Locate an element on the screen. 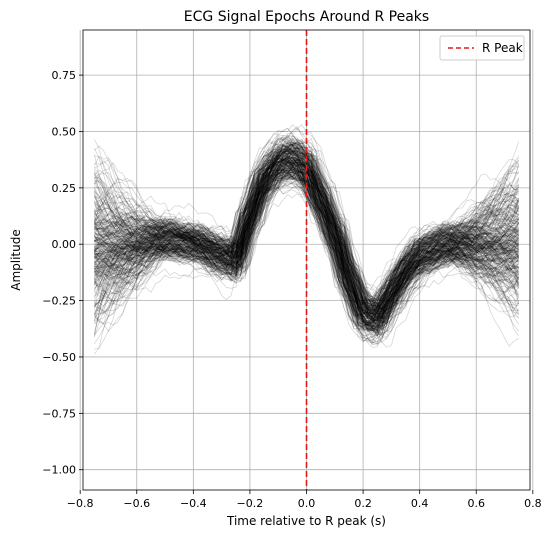 The height and width of the screenshot is (545, 560). x-tick-label: −0.6 is located at coordinates (136, 503).